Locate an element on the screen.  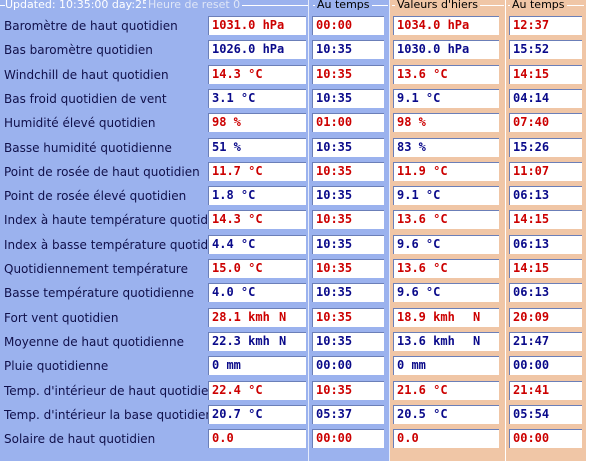
yesterday-value-cell: 20.5 °C is located at coordinates (446, 414).